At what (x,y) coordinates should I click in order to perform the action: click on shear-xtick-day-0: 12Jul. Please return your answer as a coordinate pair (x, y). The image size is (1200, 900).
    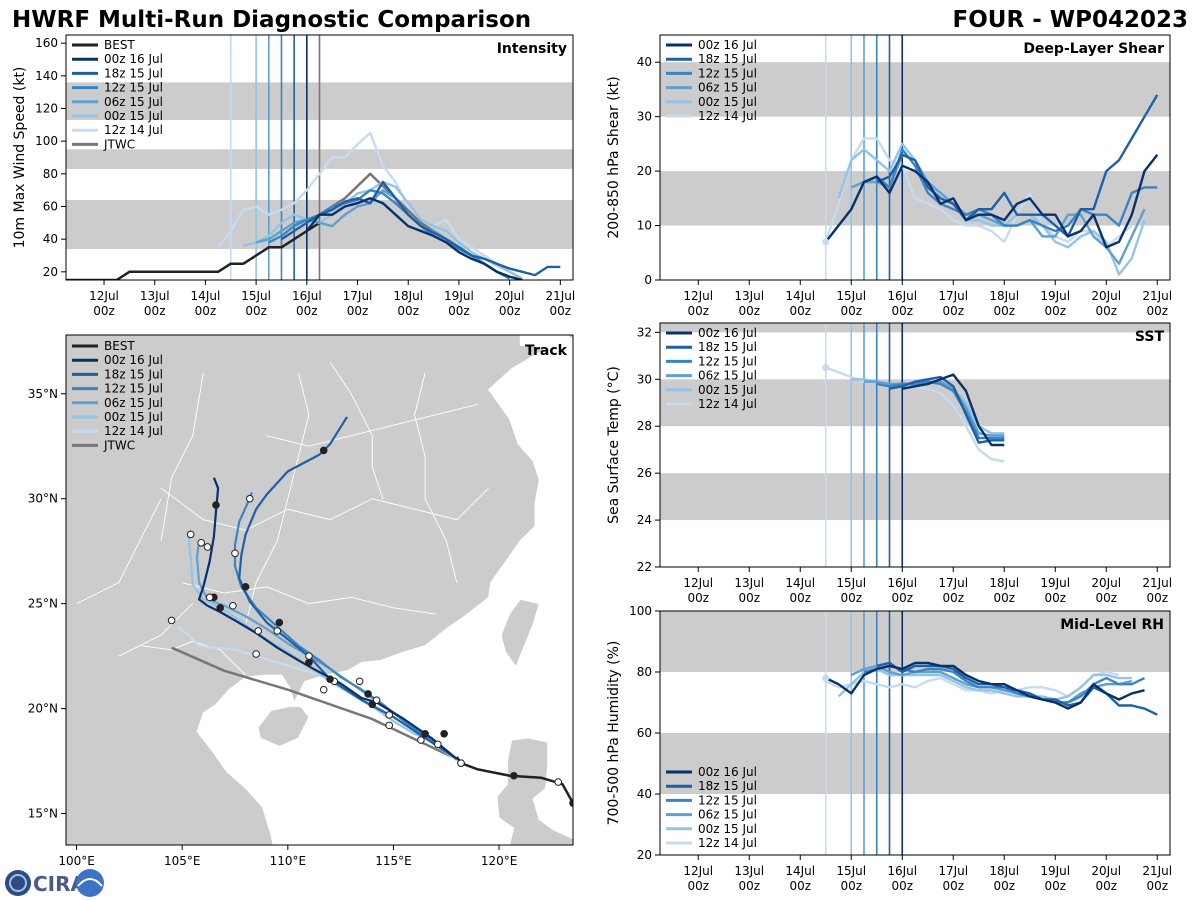
    Looking at the image, I should click on (698, 296).